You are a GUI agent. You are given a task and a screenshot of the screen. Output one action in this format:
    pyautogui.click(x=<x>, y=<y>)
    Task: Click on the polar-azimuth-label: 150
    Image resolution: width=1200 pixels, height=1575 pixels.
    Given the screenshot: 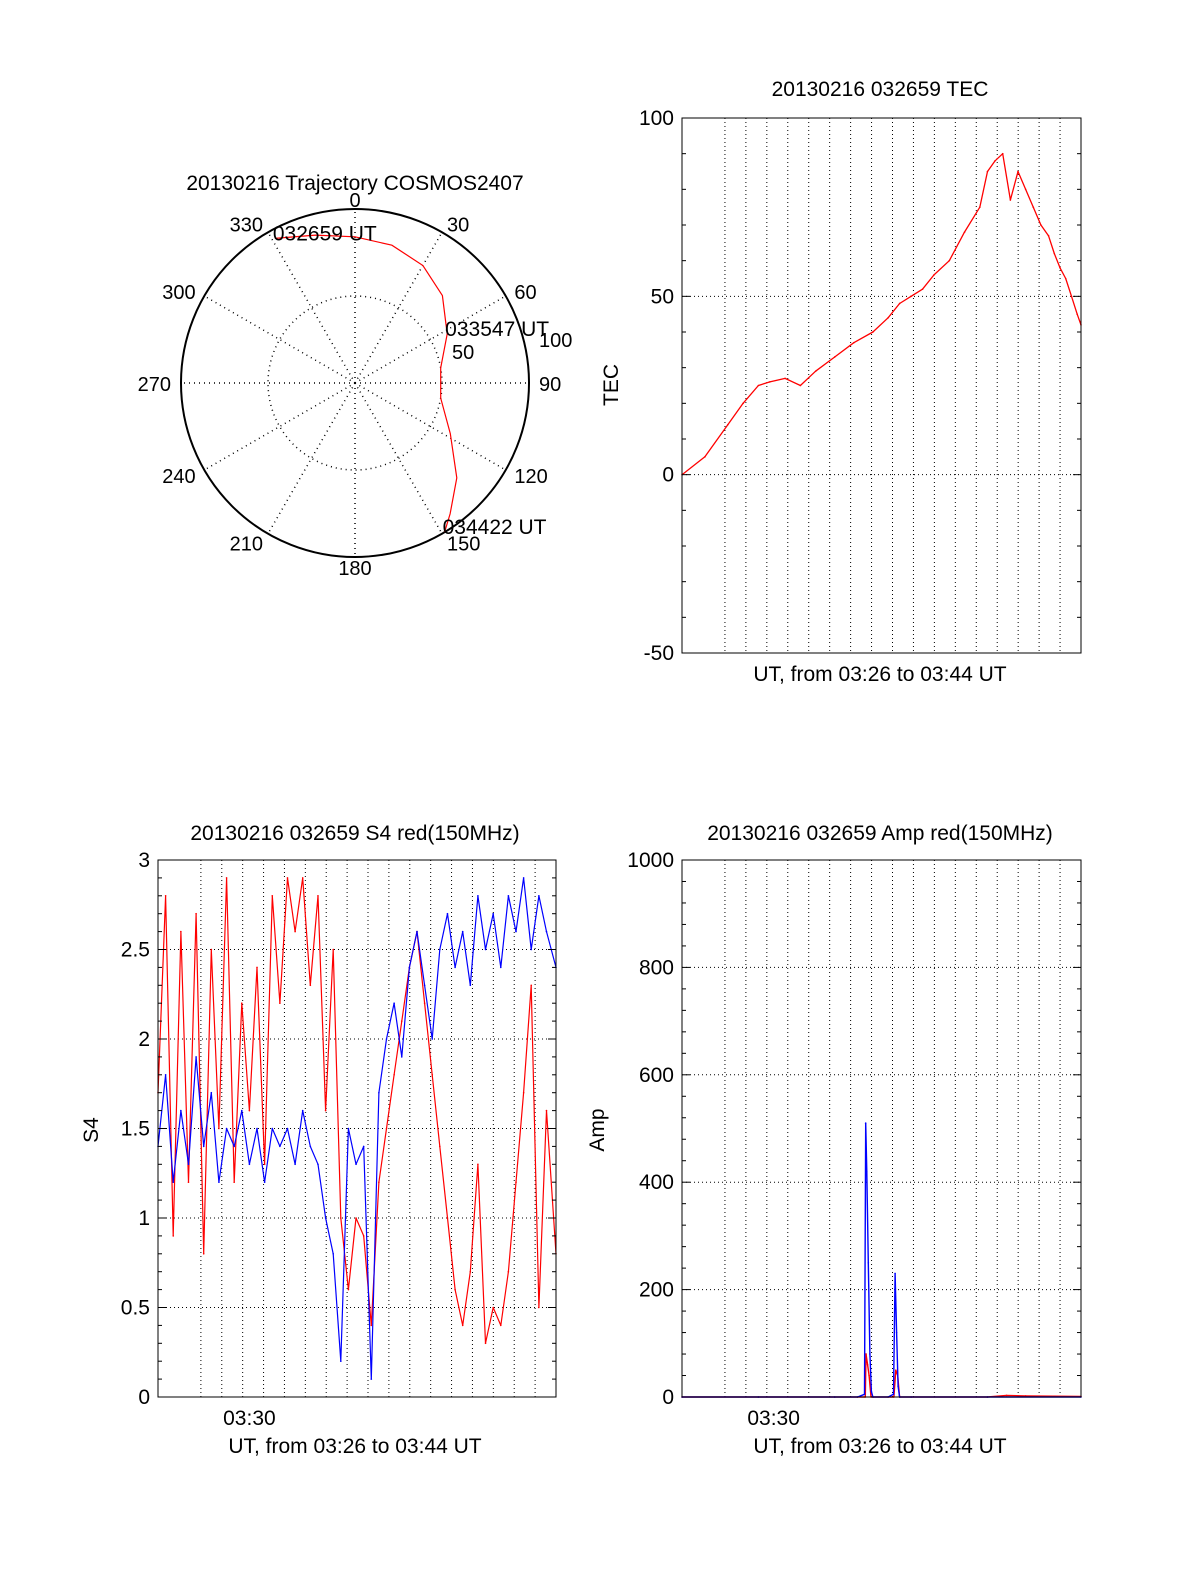 What is the action you would take?
    pyautogui.click(x=463, y=544)
    